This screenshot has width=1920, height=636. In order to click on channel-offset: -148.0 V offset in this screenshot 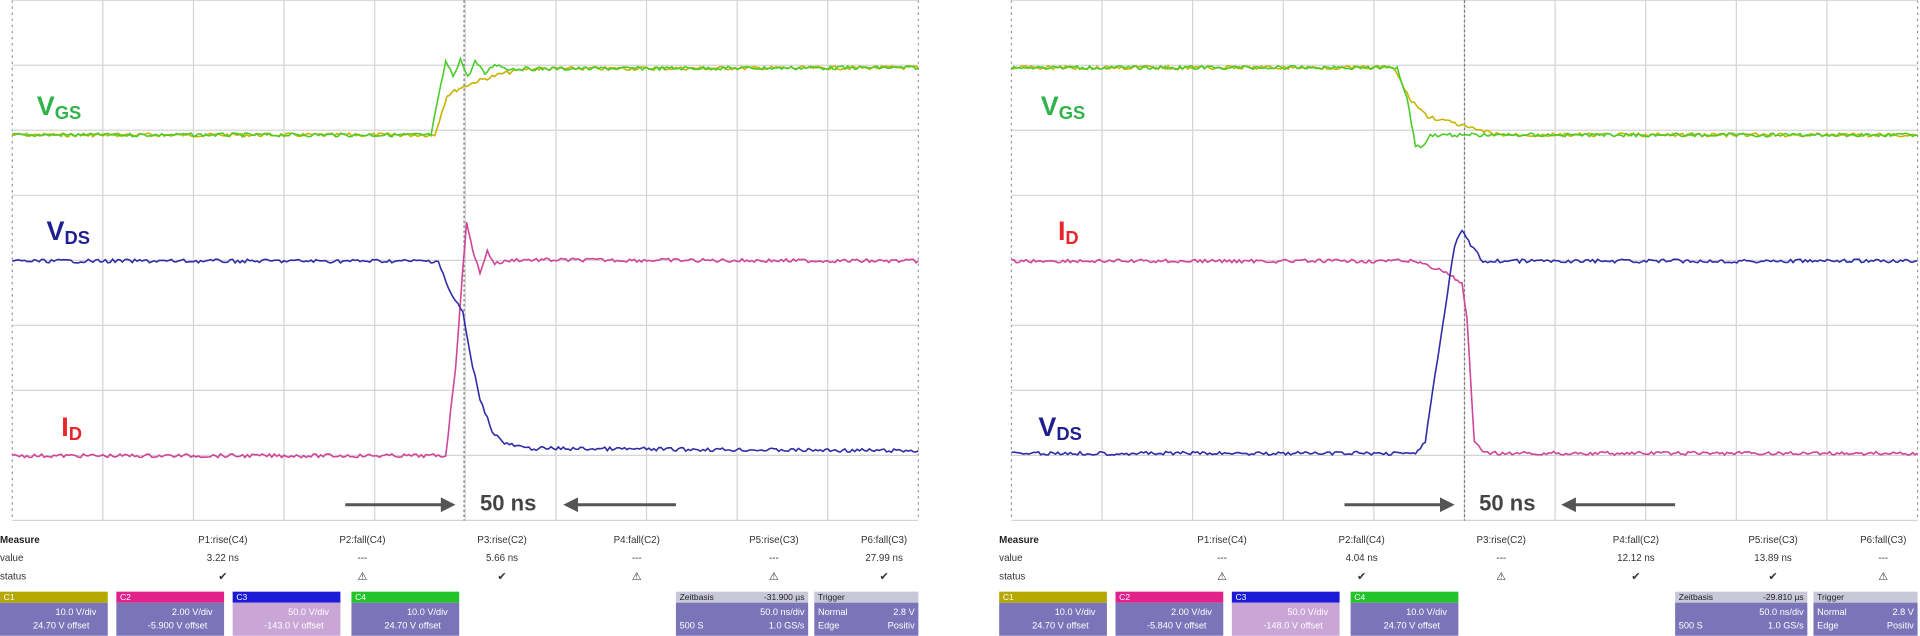, I will do `click(1293, 625)`.